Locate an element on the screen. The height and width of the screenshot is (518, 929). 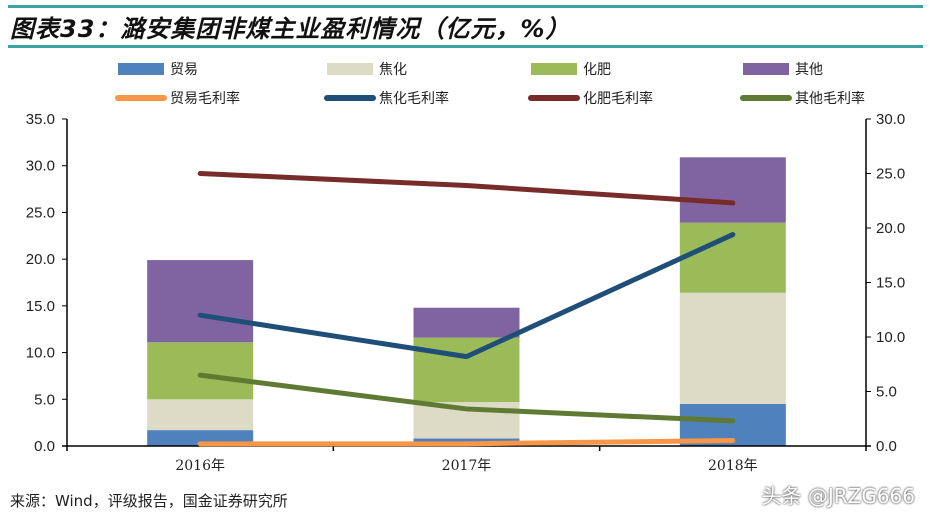
right-tick-label-0: 0.0 is located at coordinates (886, 446).